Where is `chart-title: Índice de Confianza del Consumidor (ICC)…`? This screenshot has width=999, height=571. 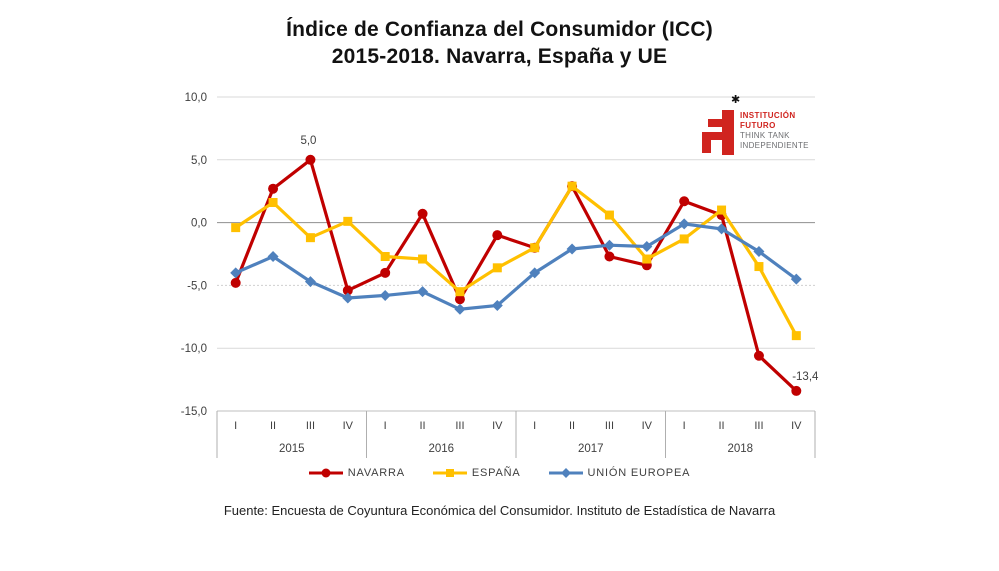
chart-title: Índice de Confianza del Consumidor (ICC)… is located at coordinates (499, 43).